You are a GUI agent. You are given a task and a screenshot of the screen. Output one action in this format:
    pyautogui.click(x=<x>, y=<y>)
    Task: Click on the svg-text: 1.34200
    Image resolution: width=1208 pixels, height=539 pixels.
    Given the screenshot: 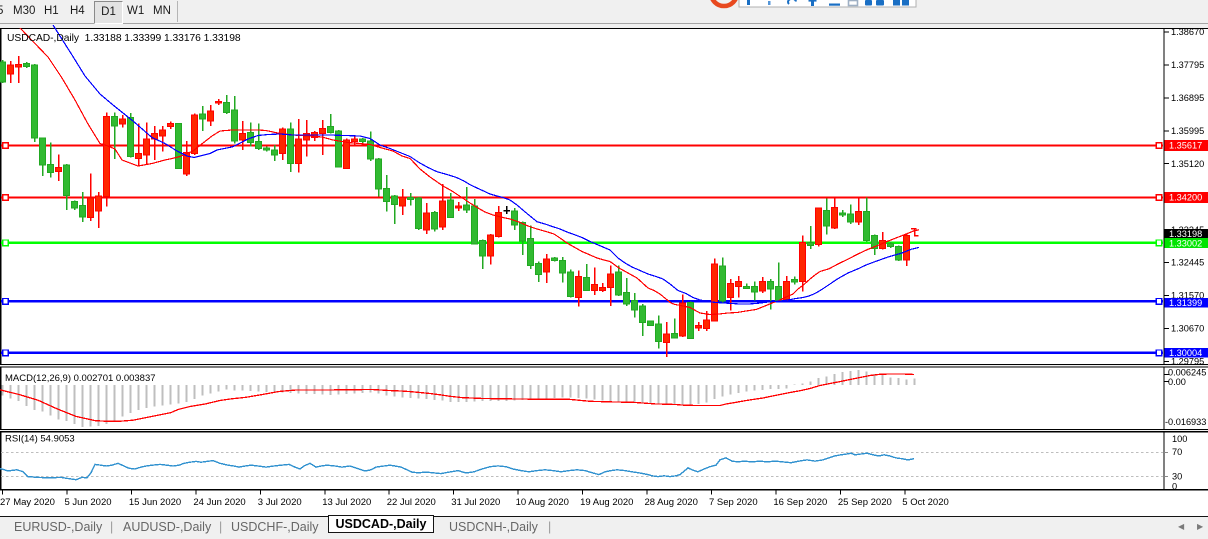 What is the action you would take?
    pyautogui.click(x=1185, y=198)
    